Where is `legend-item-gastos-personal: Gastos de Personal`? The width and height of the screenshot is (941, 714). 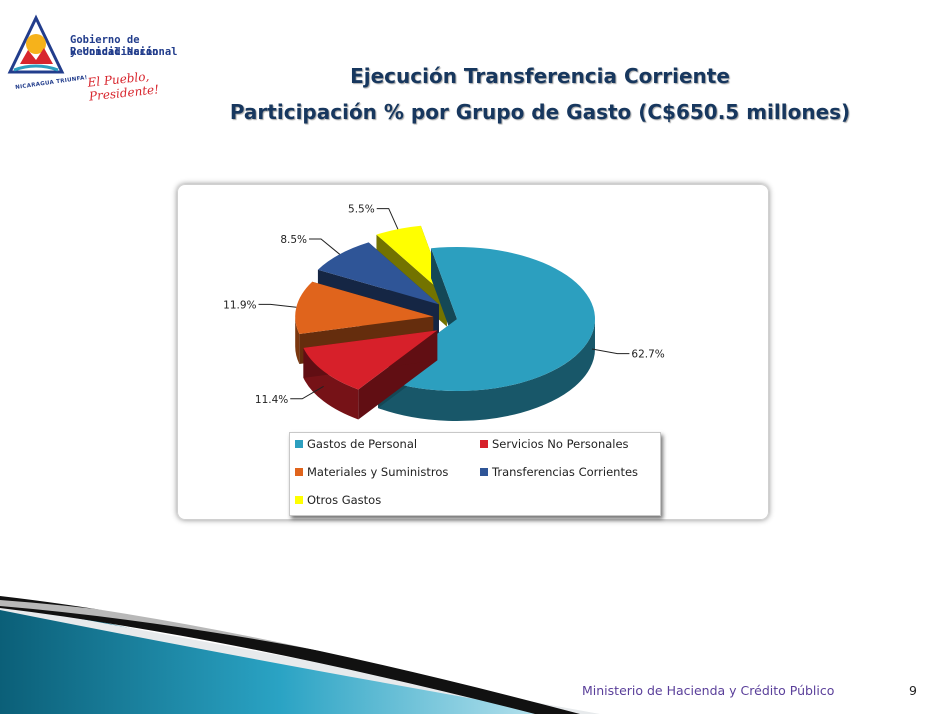 legend-item-gastos-personal: Gastos de Personal is located at coordinates (356, 444).